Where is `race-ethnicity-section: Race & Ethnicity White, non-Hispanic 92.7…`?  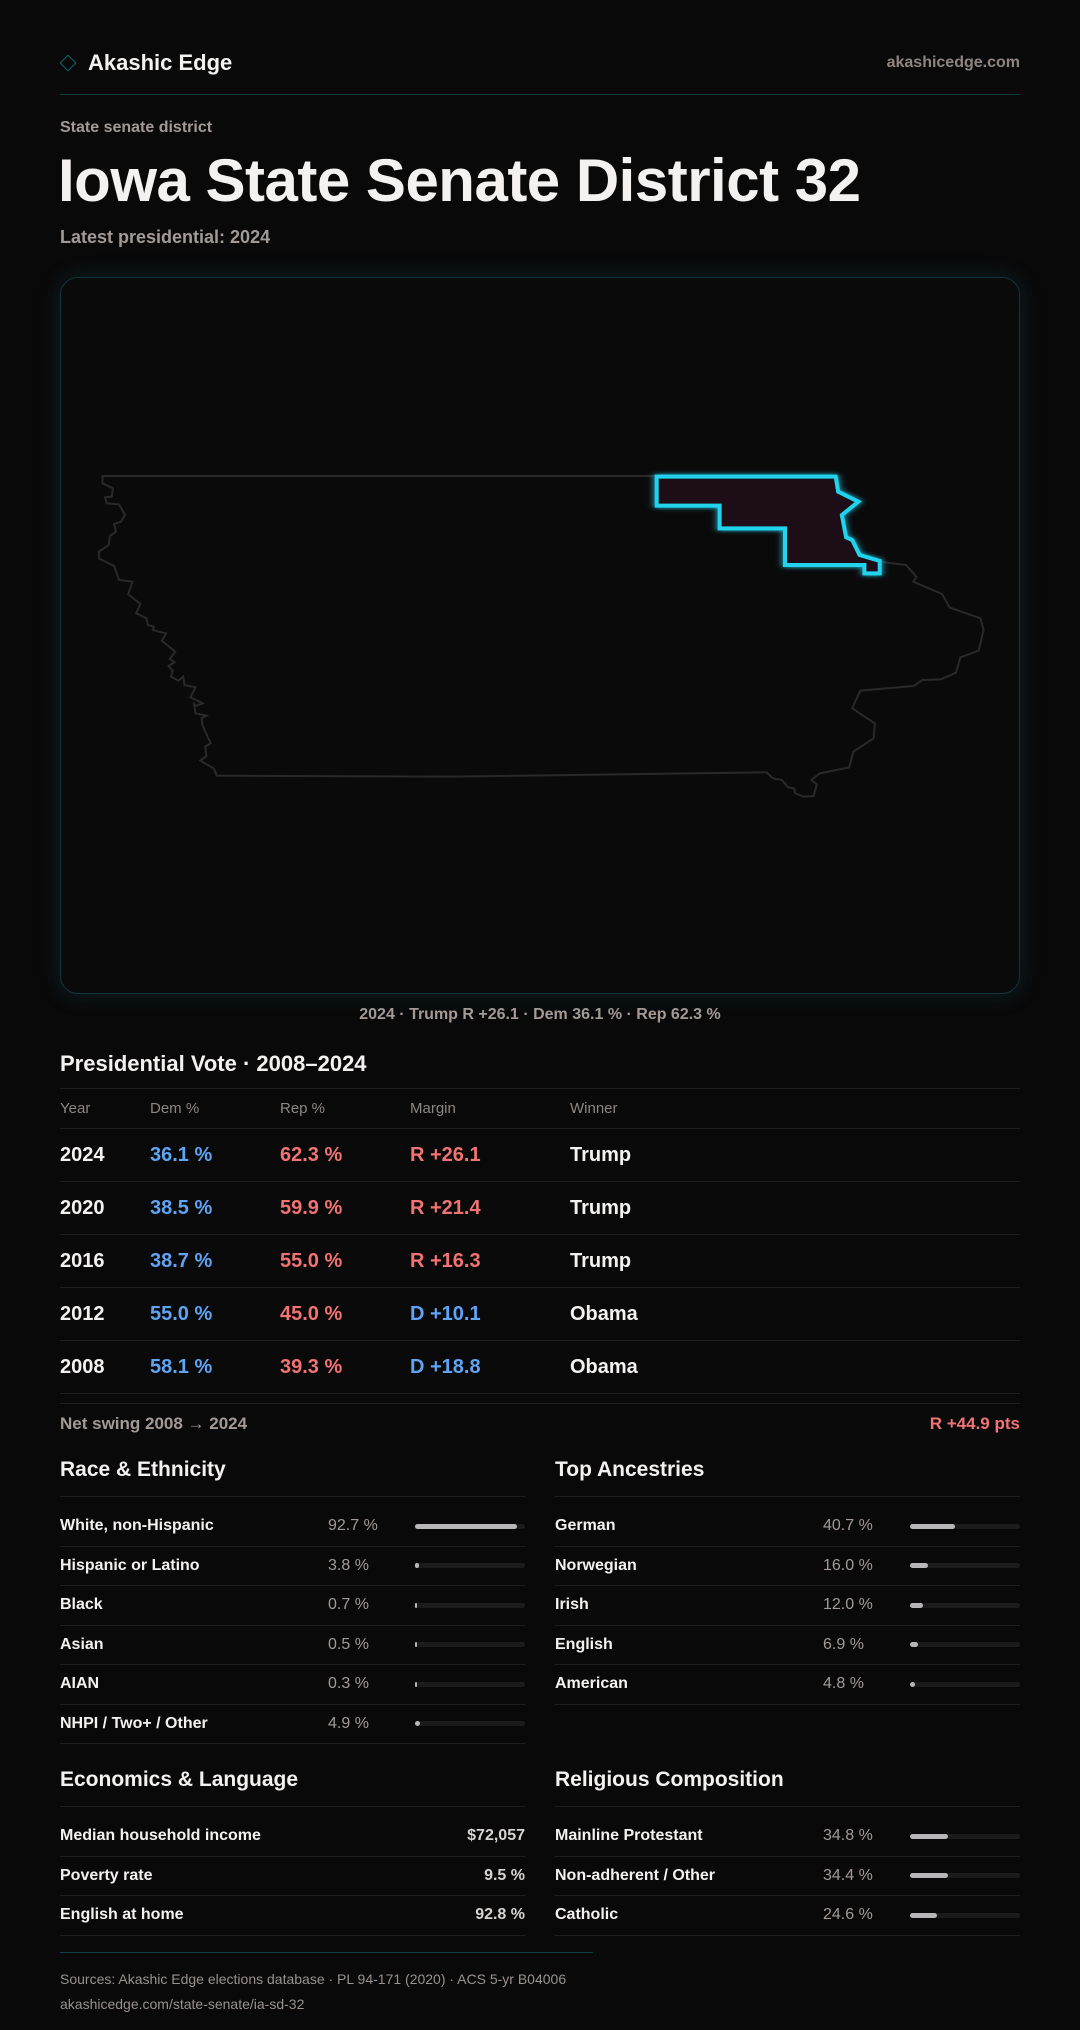 race-ethnicity-section: Race & Ethnicity White, non-Hispanic 92.7… is located at coordinates (292, 1601).